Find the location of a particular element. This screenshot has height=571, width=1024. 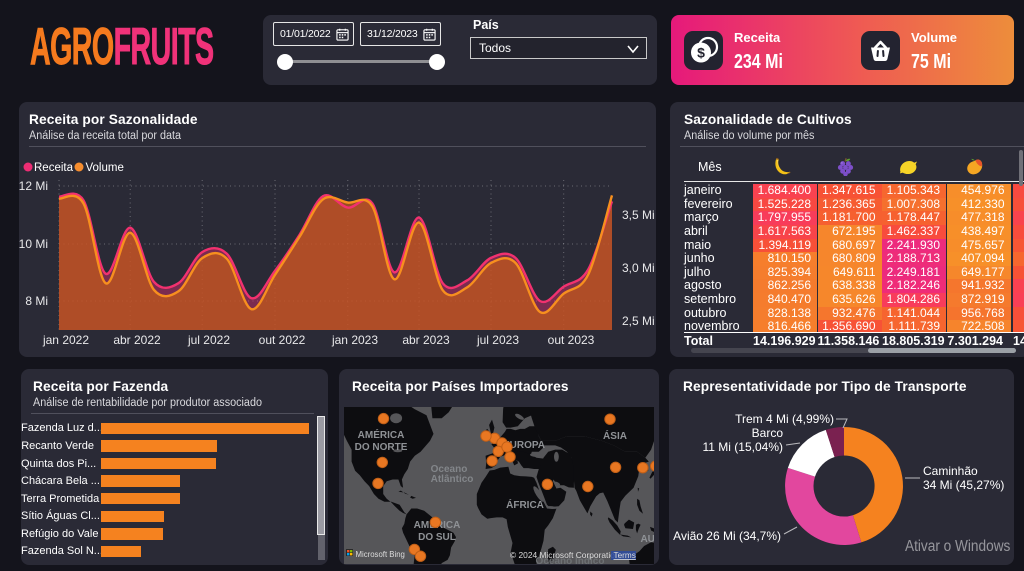

svg-text: jul 2023 is located at coordinates (497, 340).